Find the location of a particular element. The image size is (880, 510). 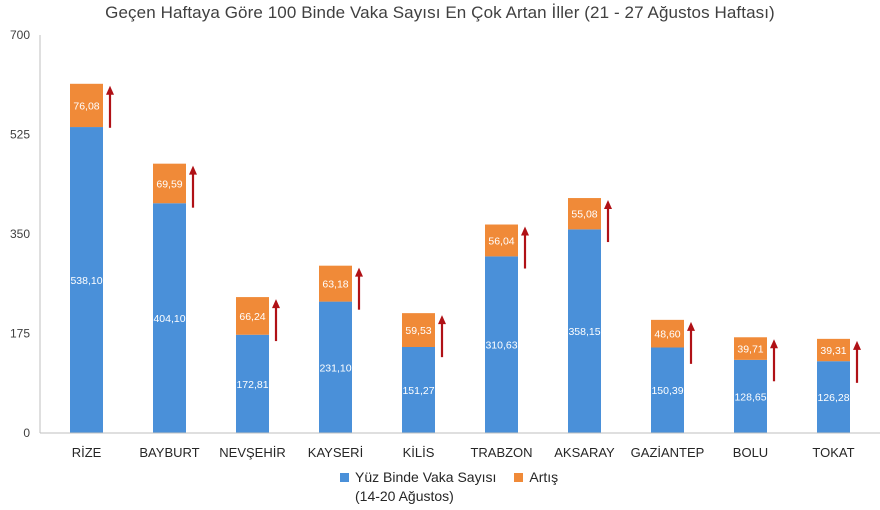

x-category-label: GAZİANTEP is located at coordinates (668, 452).